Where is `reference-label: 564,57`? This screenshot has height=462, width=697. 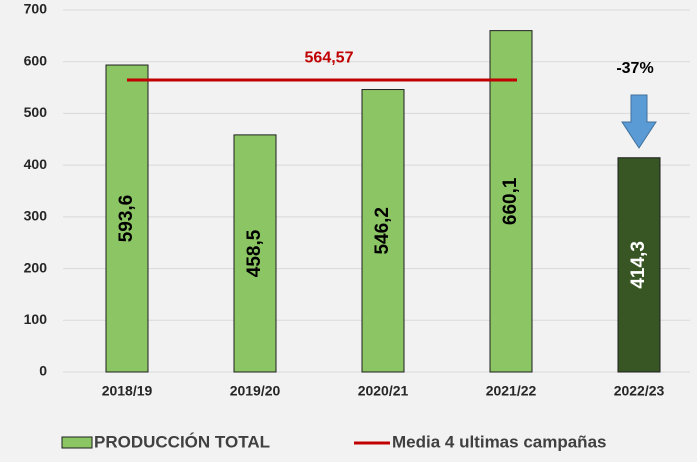 reference-label: 564,57 is located at coordinates (329, 57).